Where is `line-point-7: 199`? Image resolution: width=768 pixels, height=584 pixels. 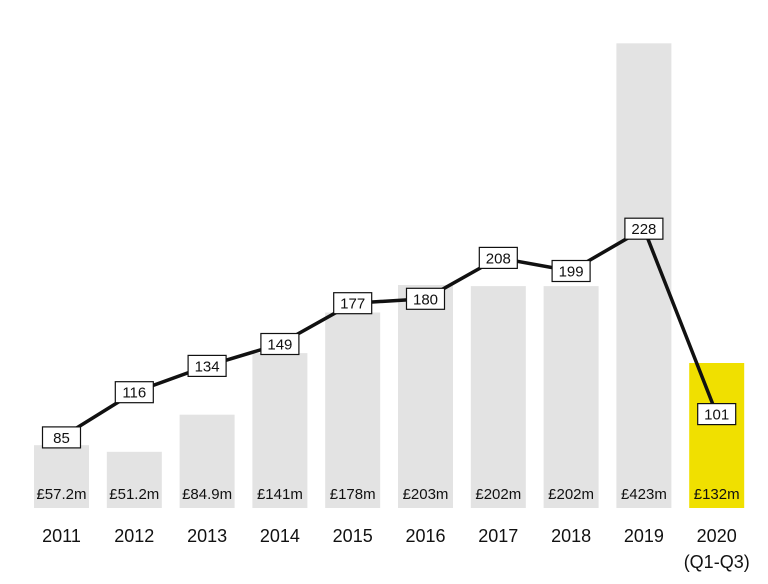
line-point-7: 199 is located at coordinates (571, 271).